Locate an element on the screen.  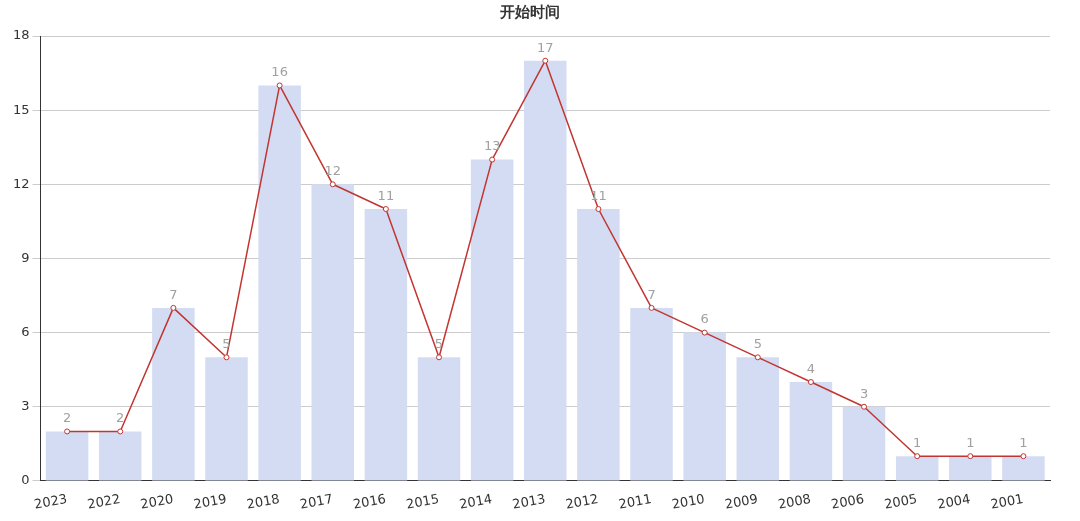
y-tick-label: 18 is located at coordinates (21, 35).